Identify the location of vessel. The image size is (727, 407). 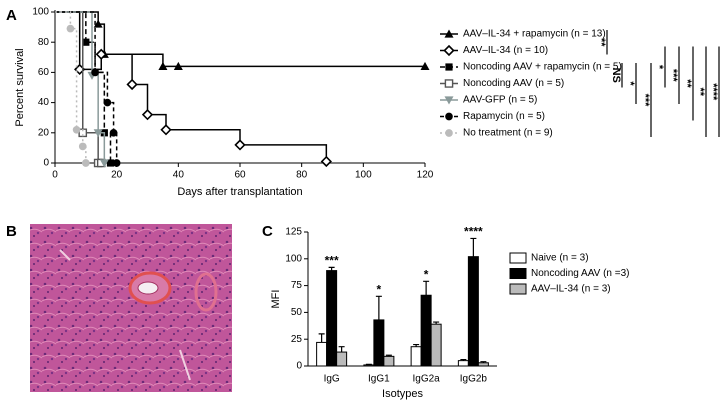
(206, 292).